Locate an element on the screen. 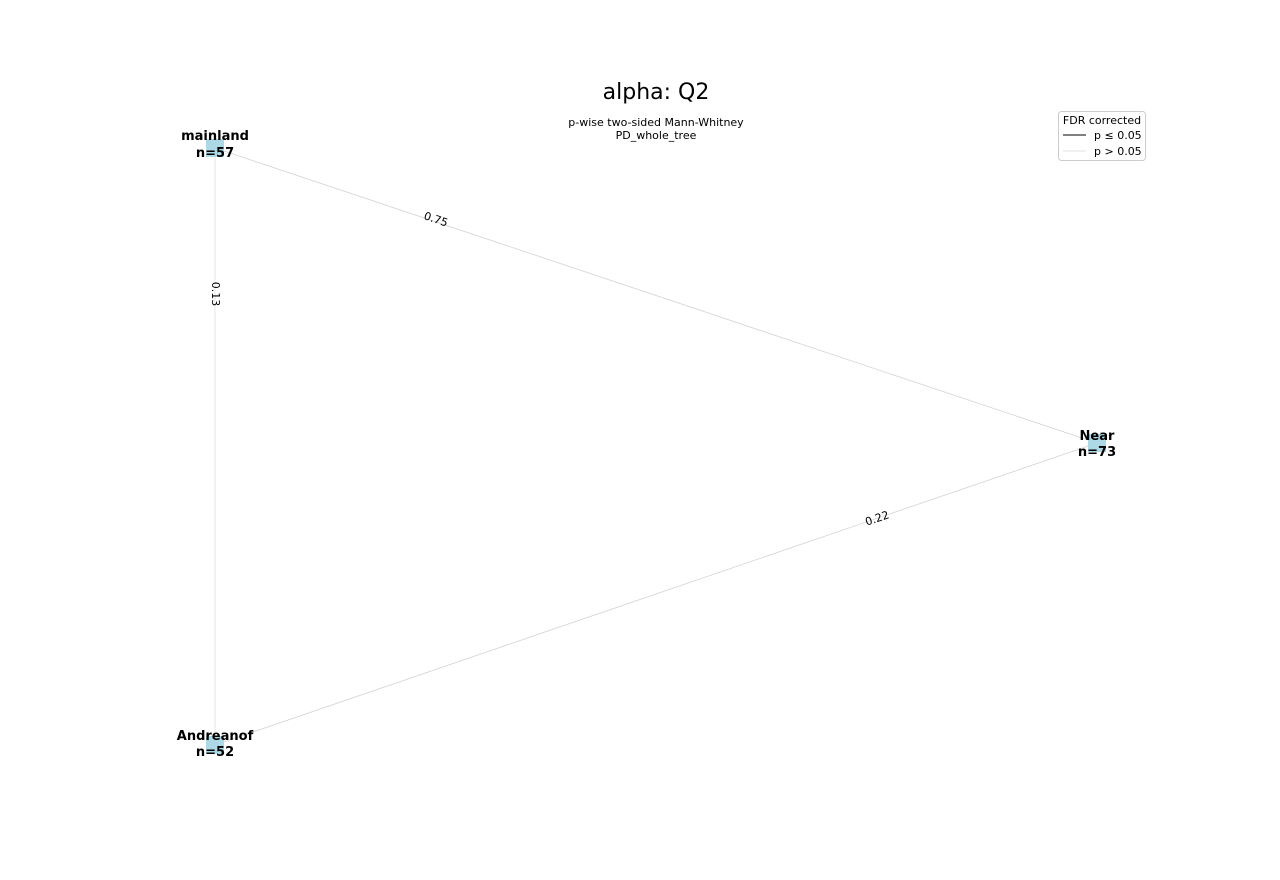 The height and width of the screenshot is (880, 1280). node-label-andreanof-name: Andreanof is located at coordinates (215, 736).